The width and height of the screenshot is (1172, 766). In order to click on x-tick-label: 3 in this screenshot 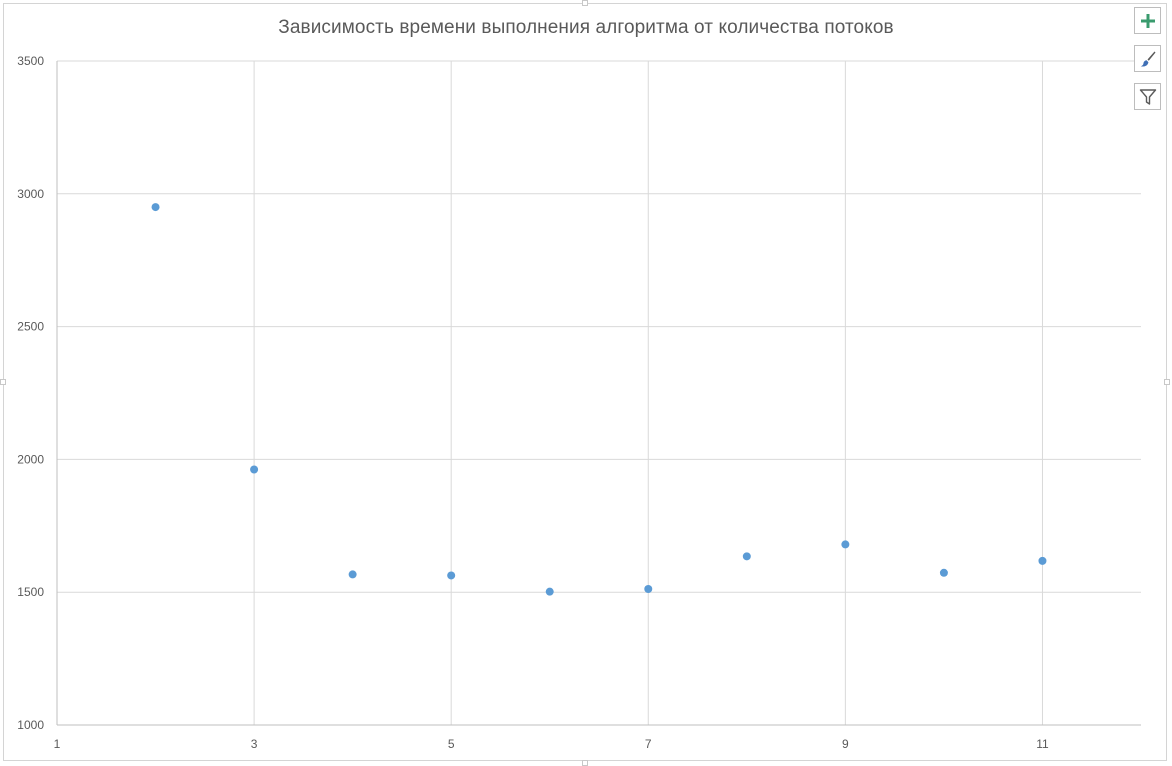, I will do `click(254, 744)`.